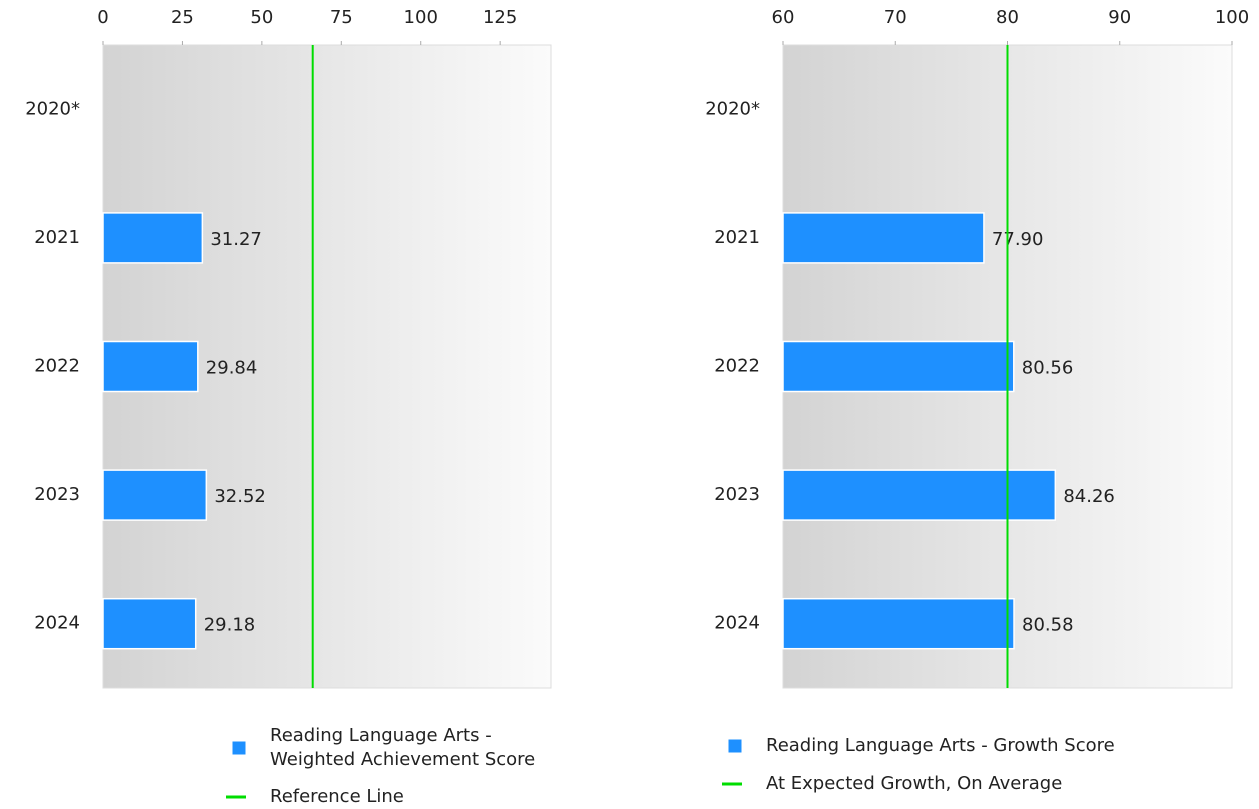 The image size is (1259, 809). What do you see at coordinates (402, 759) in the screenshot?
I see `legend-line: Weighted Achievement Score` at bounding box center [402, 759].